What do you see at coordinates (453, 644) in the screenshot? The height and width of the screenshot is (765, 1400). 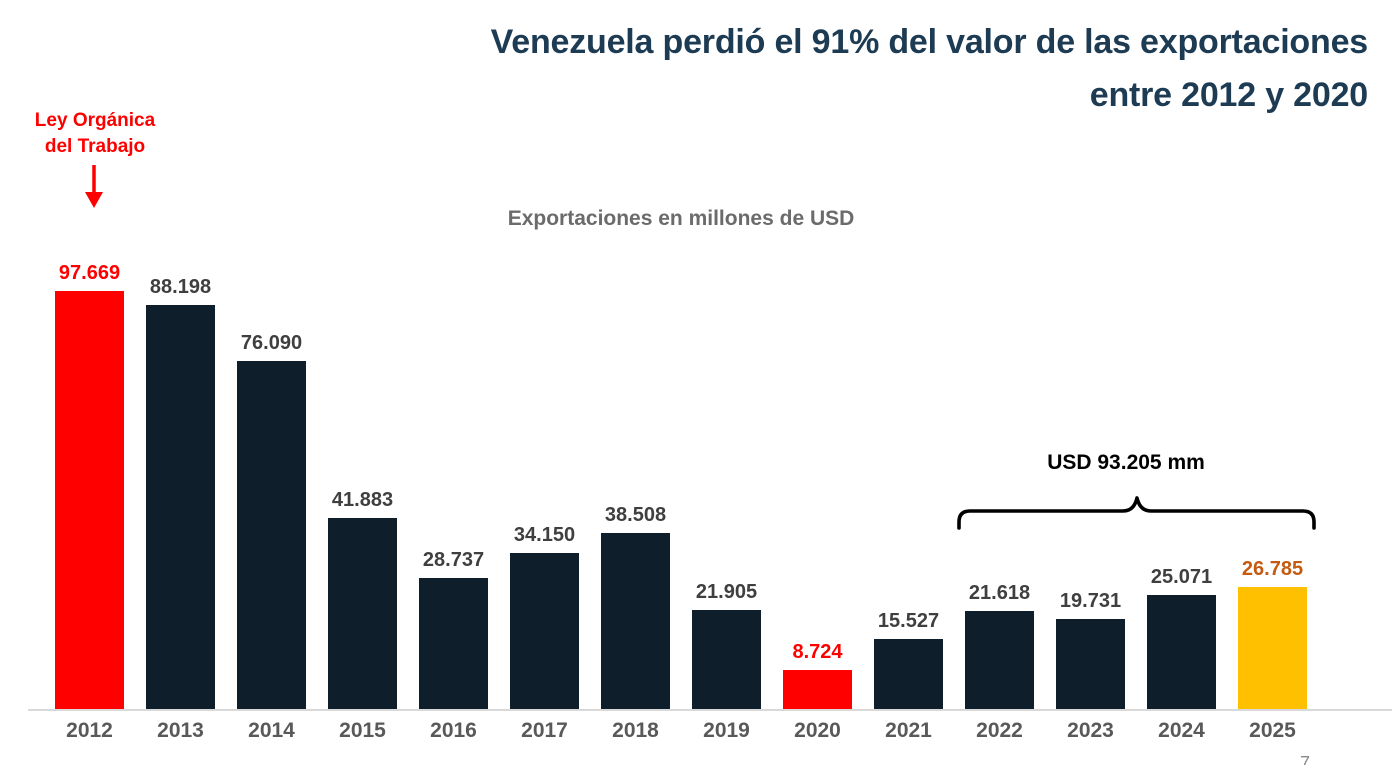 I see `bar-2016` at bounding box center [453, 644].